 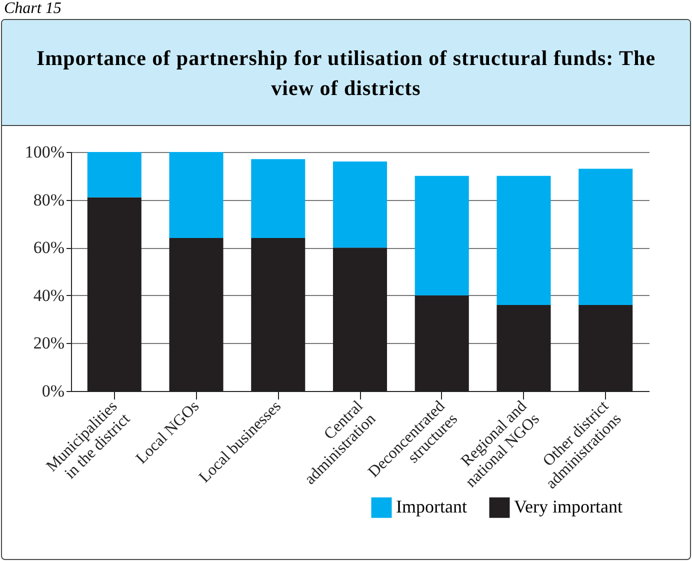 I want to click on y-tick-label: 60%, so click(x=48, y=248).